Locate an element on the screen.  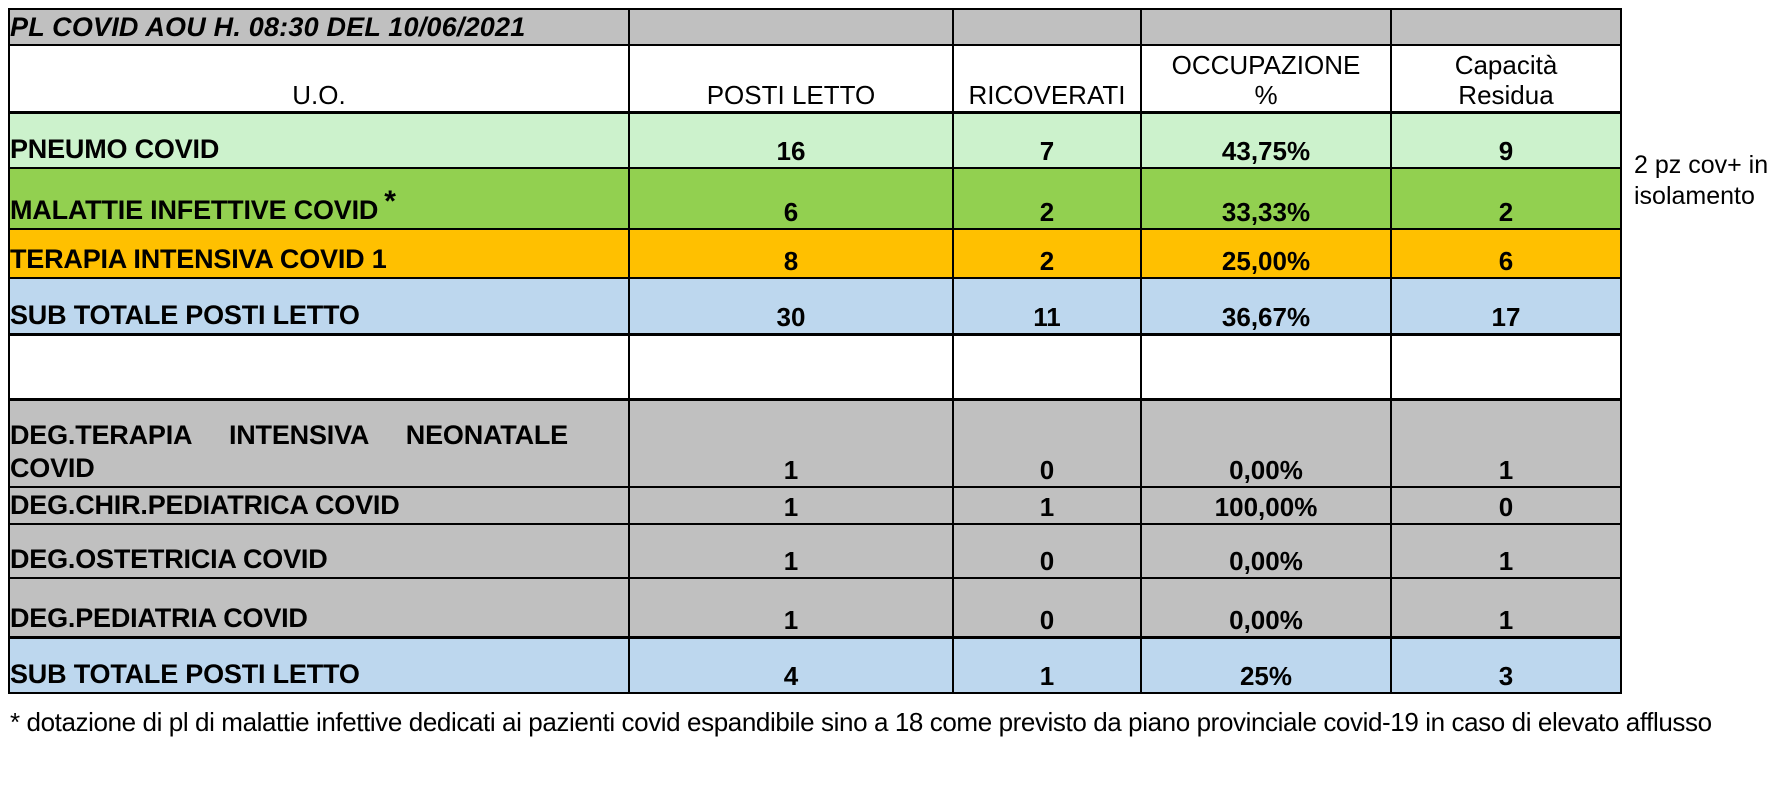
table-row-terapia-intensiva: TERAPIA INTENSIVA COVID 1 8 2 25,00% 6 is located at coordinates (815, 253).